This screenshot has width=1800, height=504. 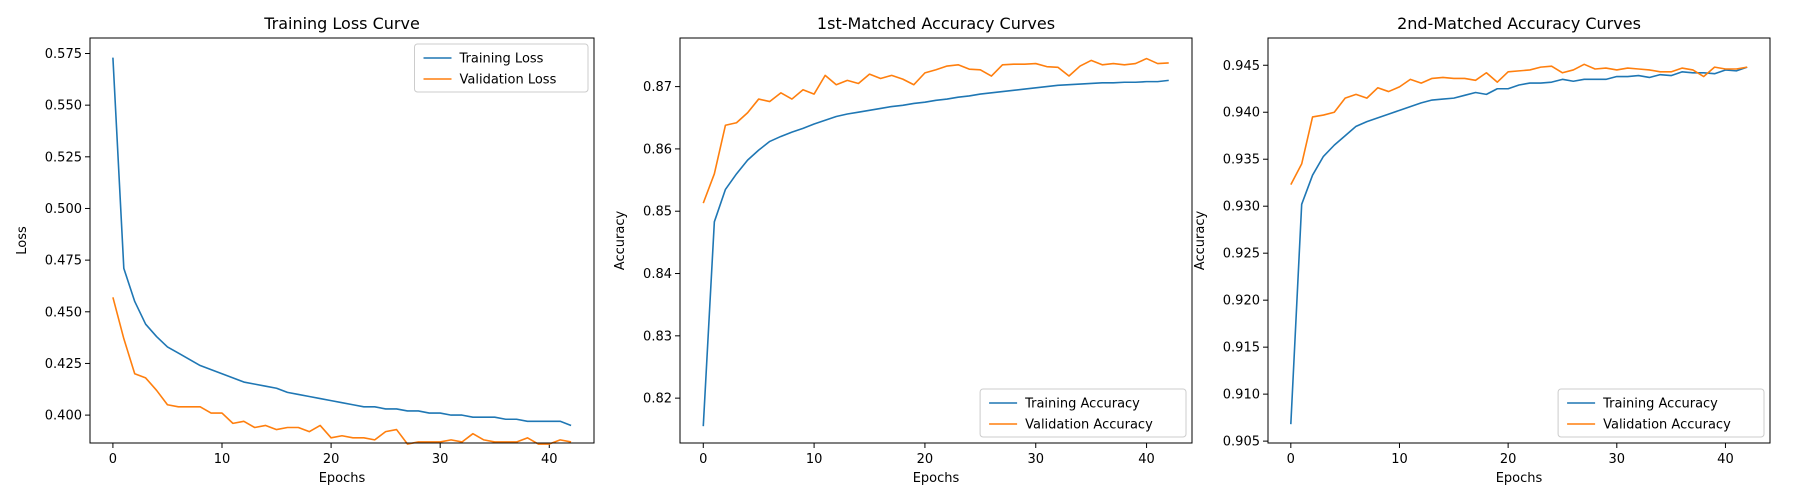 I want to click on y-tick-label: 0.915, so click(x=1241, y=348).